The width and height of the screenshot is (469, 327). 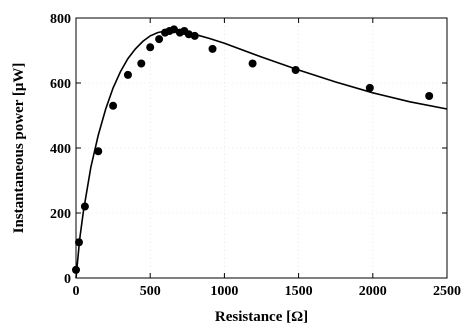 I want to click on y-axis-title: Instantaneous power [μW], so click(x=19, y=148).